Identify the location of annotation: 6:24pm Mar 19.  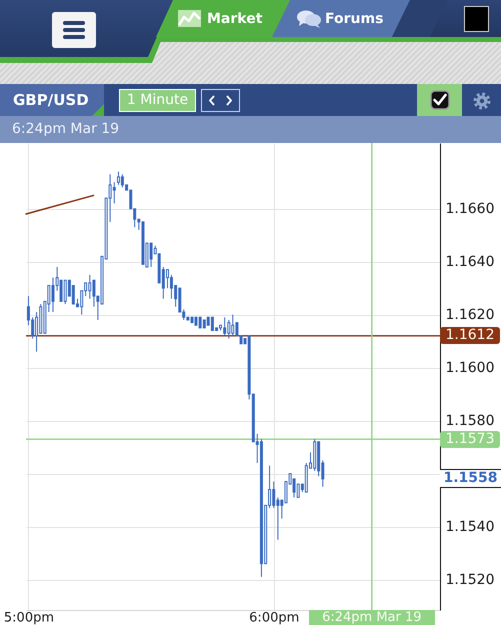
(371, 617).